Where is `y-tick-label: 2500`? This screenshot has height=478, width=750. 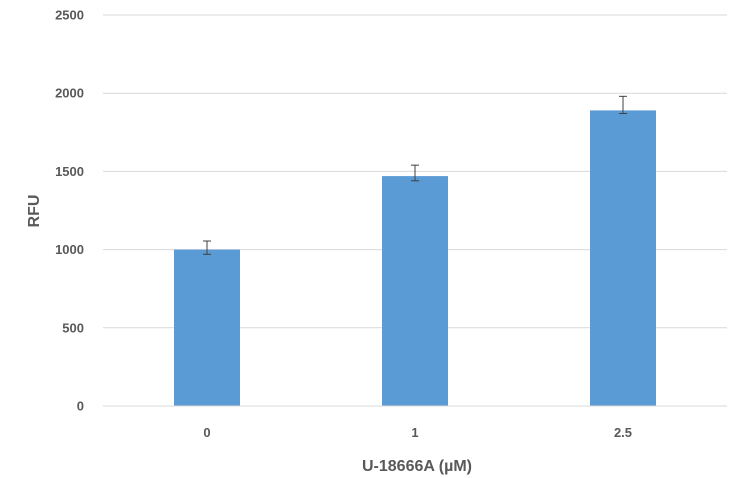
y-tick-label: 2500 is located at coordinates (69, 15).